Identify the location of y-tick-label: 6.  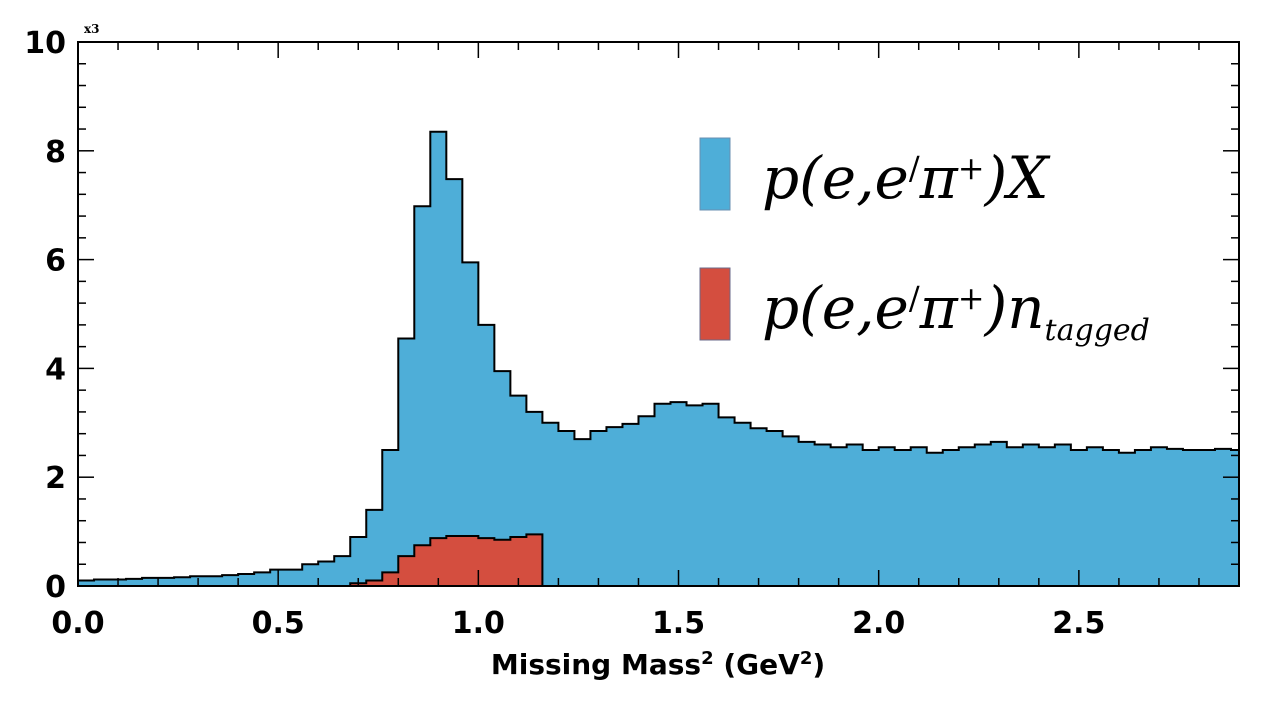
(55, 261).